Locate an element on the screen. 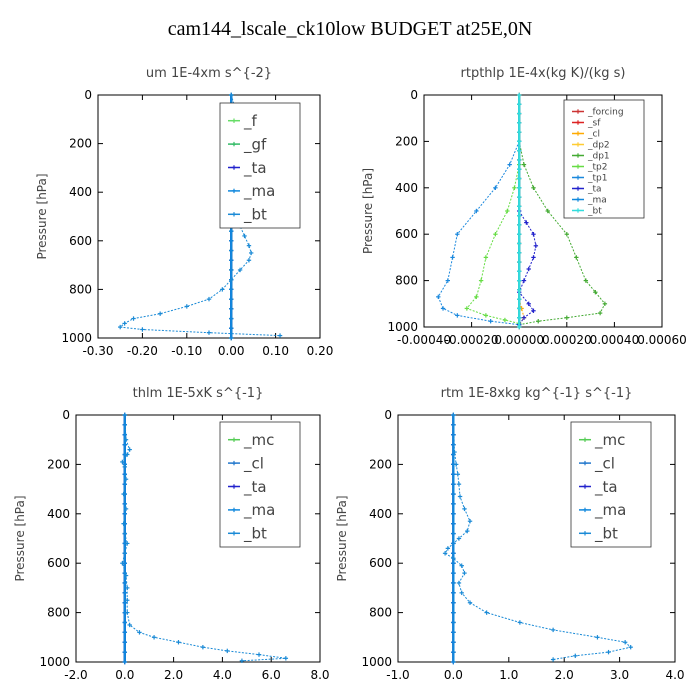  x-tick-label: -0.30 is located at coordinates (97, 351).